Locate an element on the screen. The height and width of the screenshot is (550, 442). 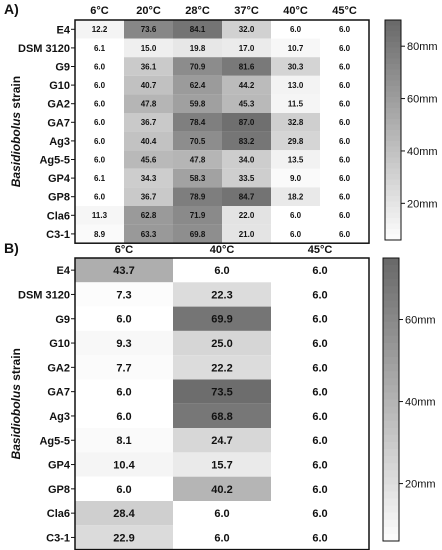
cell-value-label: 32.0 is located at coordinates (247, 29).